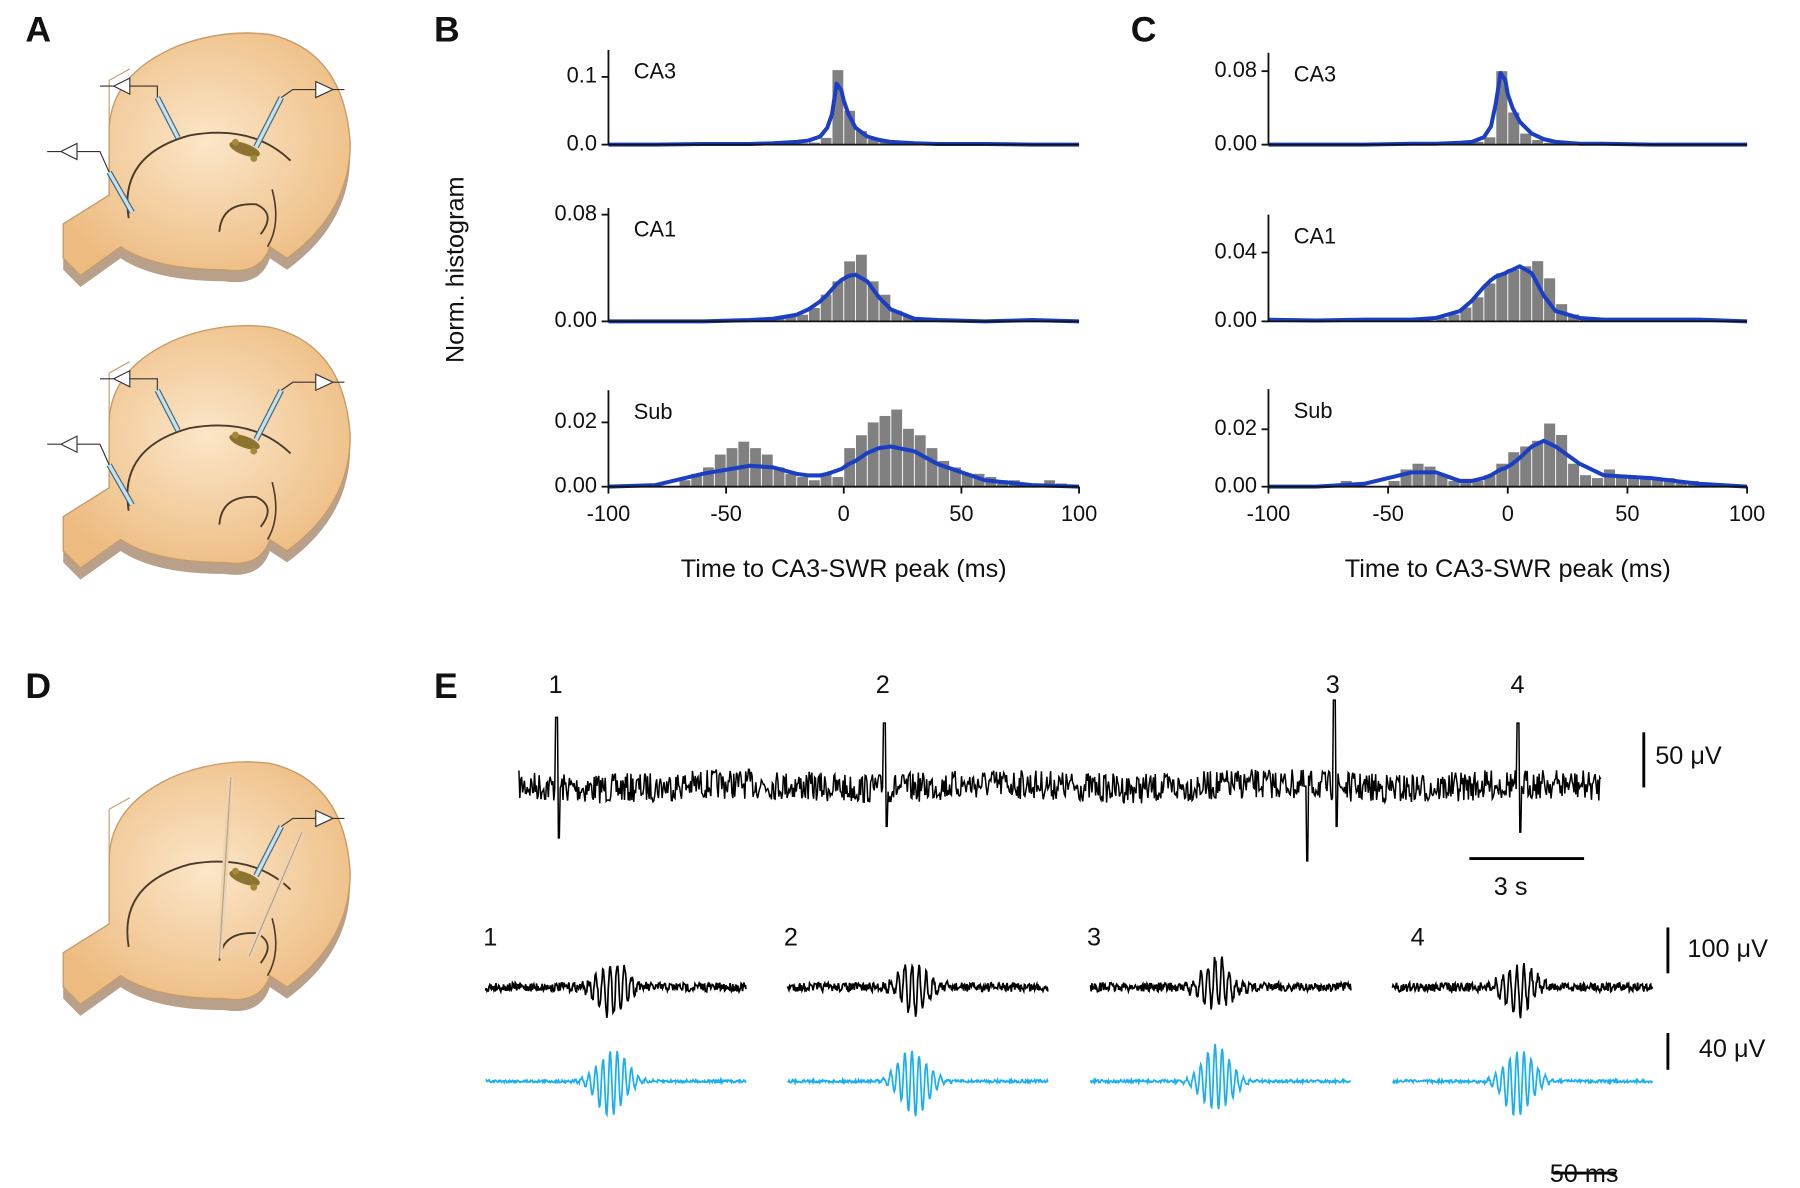 This screenshot has height=1188, width=1800. What do you see at coordinates (1315, 74) in the screenshot?
I see `subplot-title: CA3` at bounding box center [1315, 74].